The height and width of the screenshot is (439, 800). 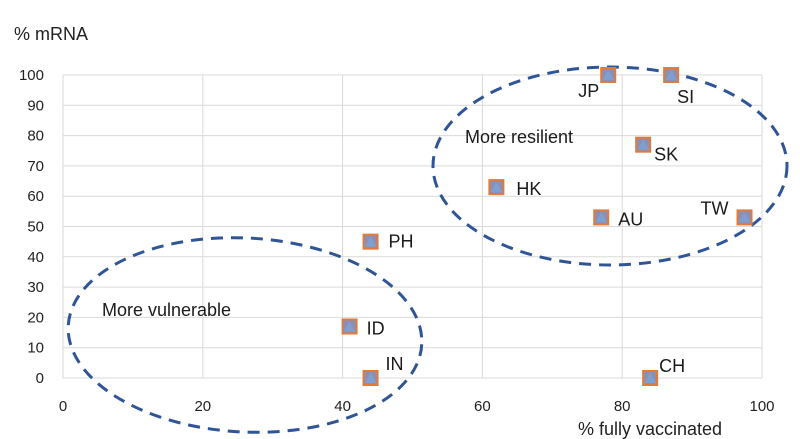 What do you see at coordinates (63, 406) in the screenshot?
I see `x-tick-0: 0` at bounding box center [63, 406].